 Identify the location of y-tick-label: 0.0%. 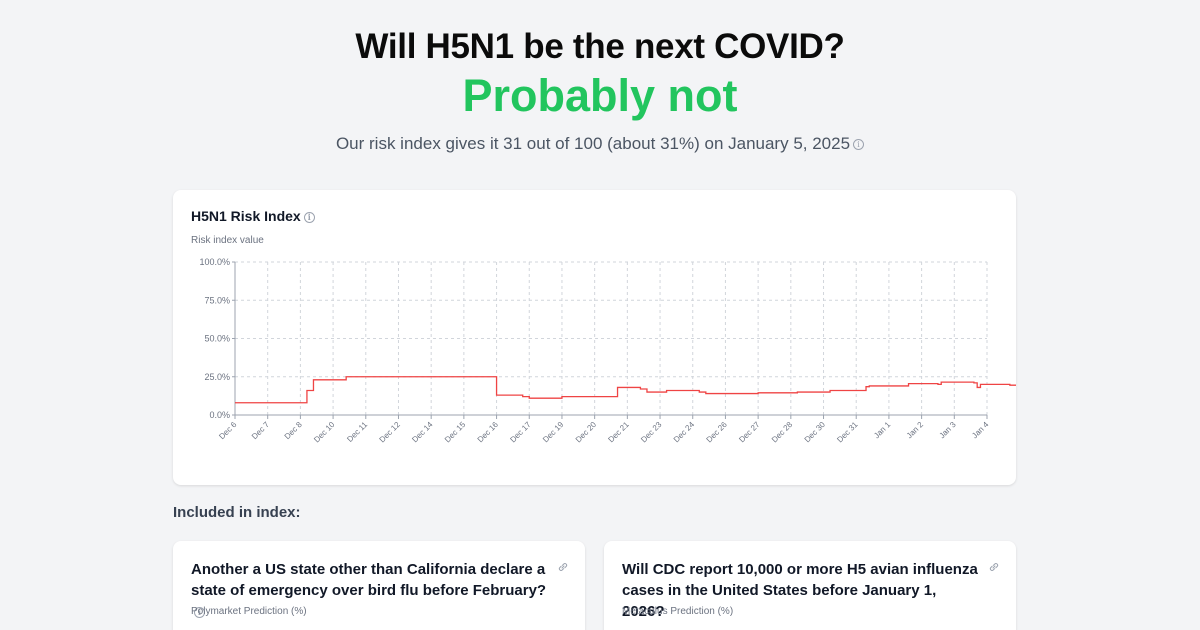
(219, 415).